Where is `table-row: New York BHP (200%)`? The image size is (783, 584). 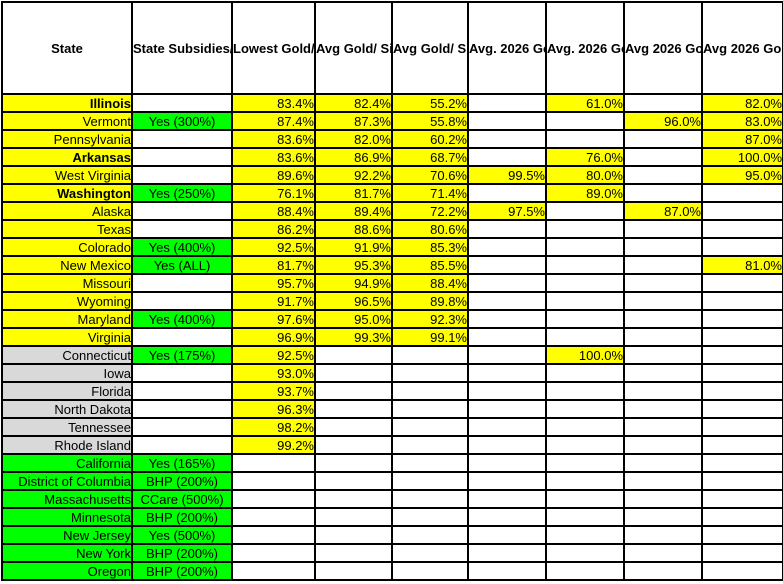 table-row: New York BHP (200%) is located at coordinates (392, 553).